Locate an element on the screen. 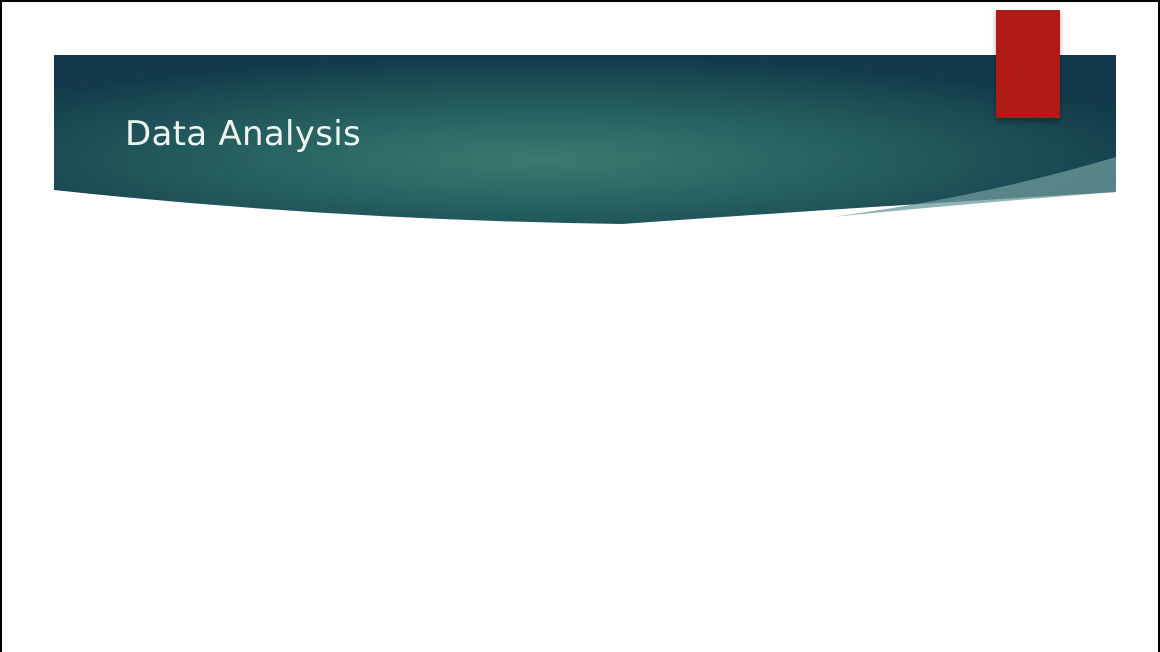 The image size is (1160, 652). banner-sweep is located at coordinates (974, 187).